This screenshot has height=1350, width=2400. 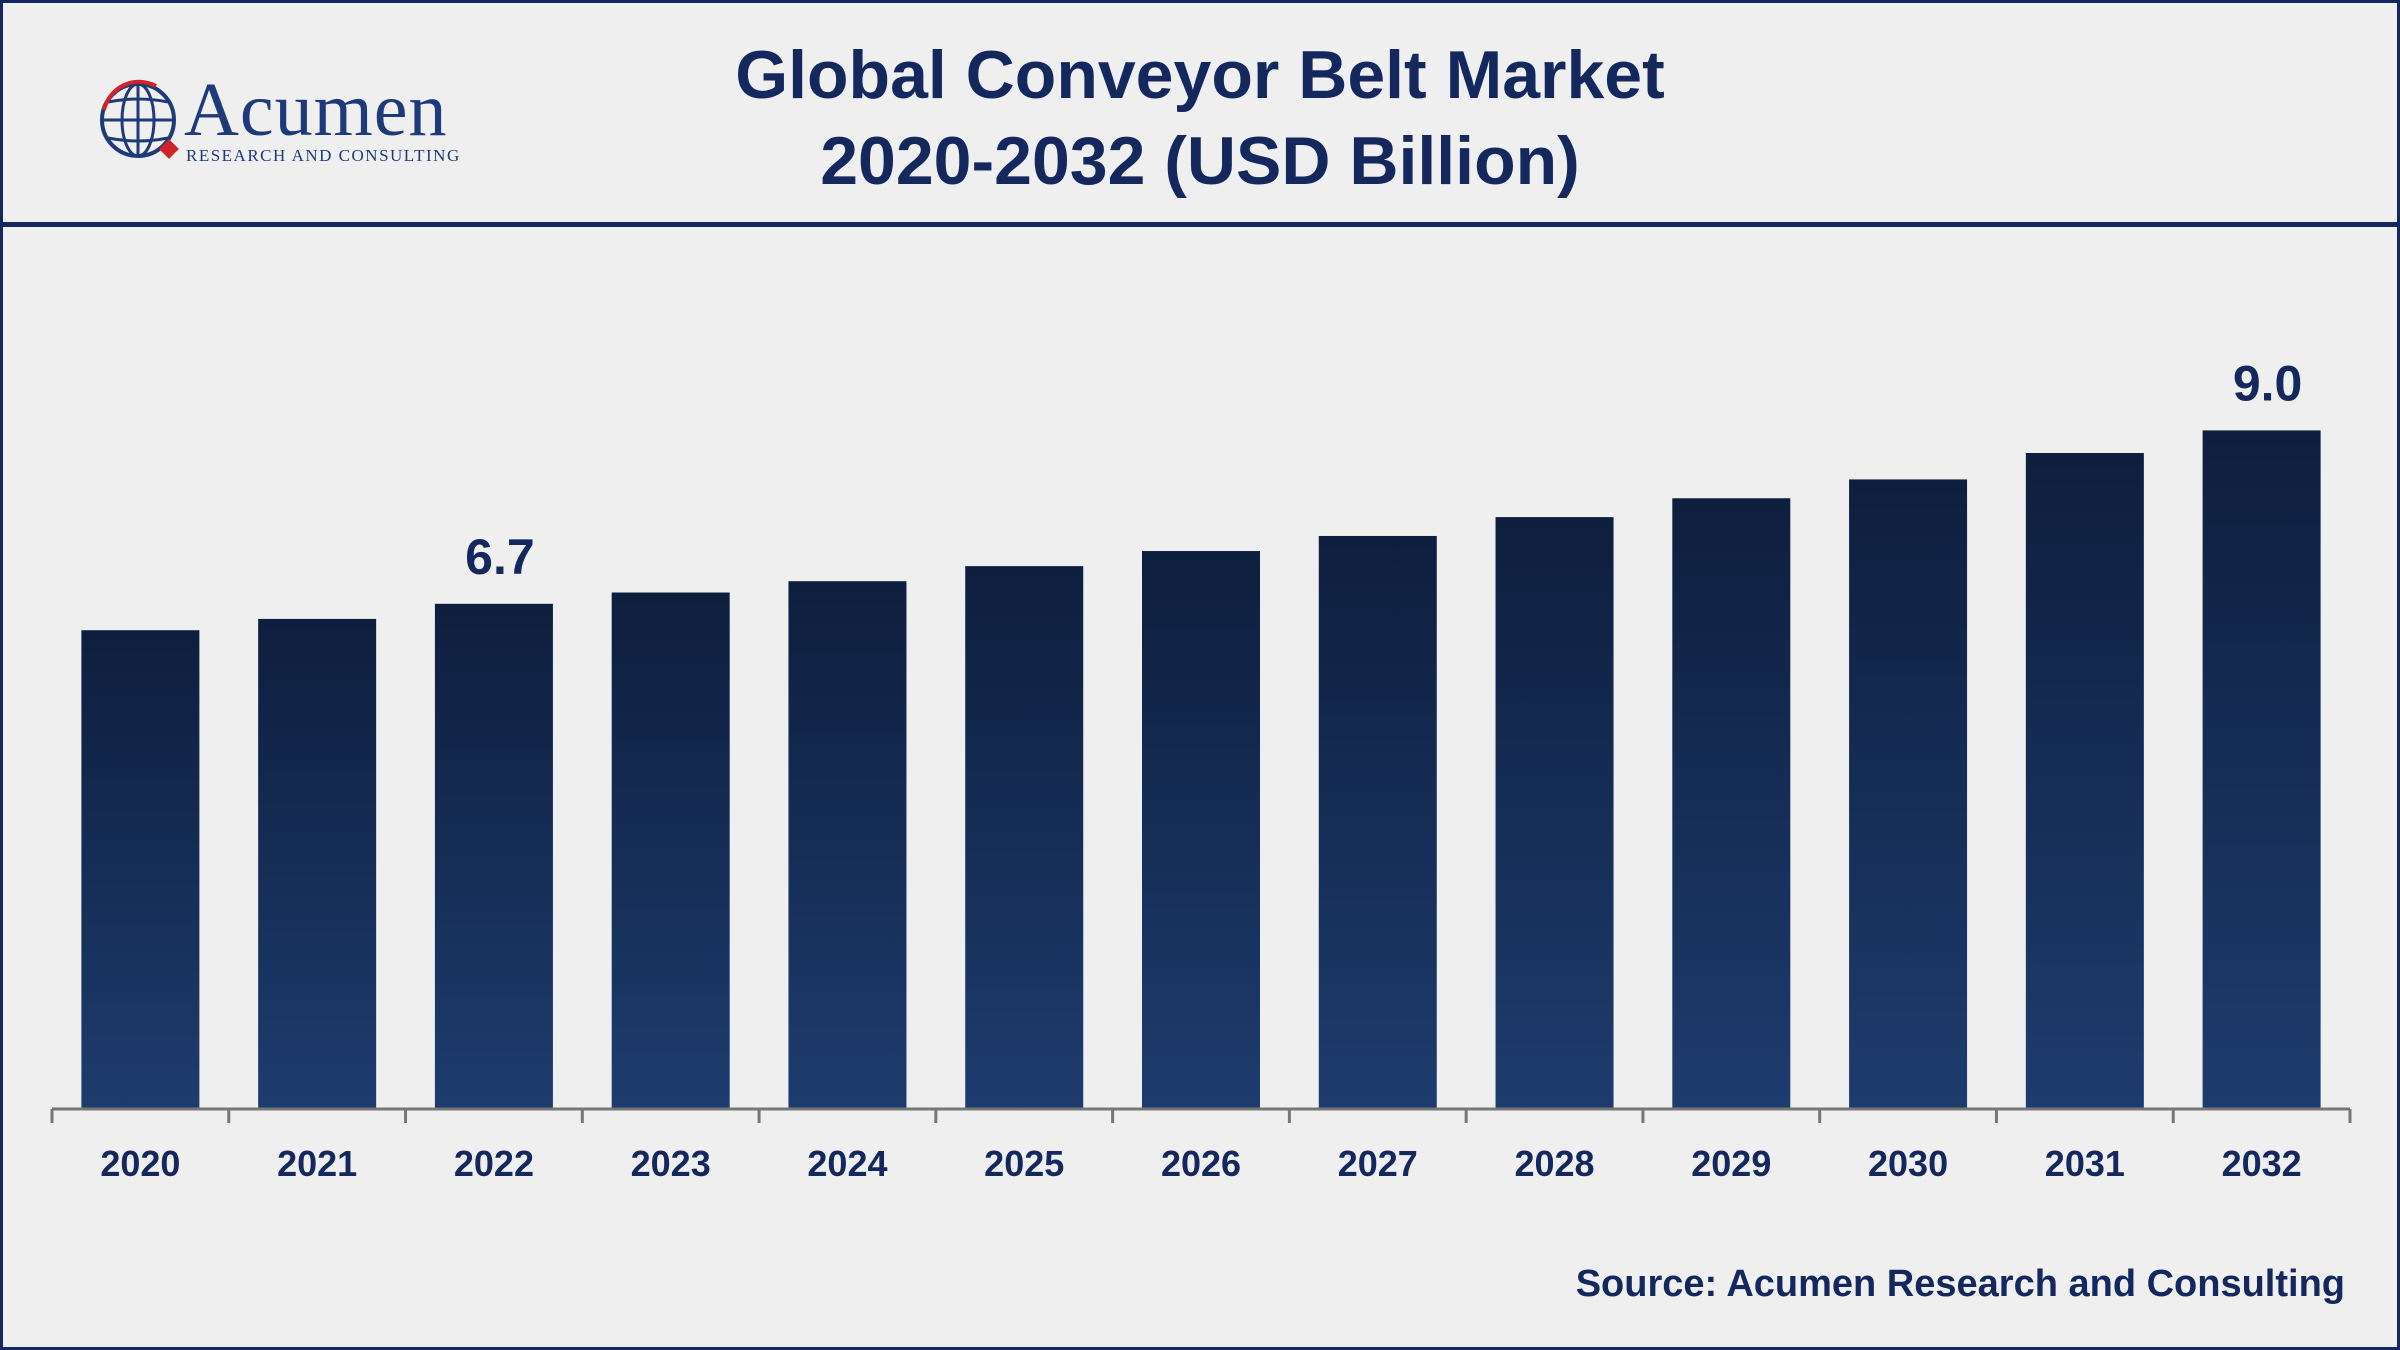 I want to click on x-tick-label-2028: 2028, so click(x=1554, y=1163).